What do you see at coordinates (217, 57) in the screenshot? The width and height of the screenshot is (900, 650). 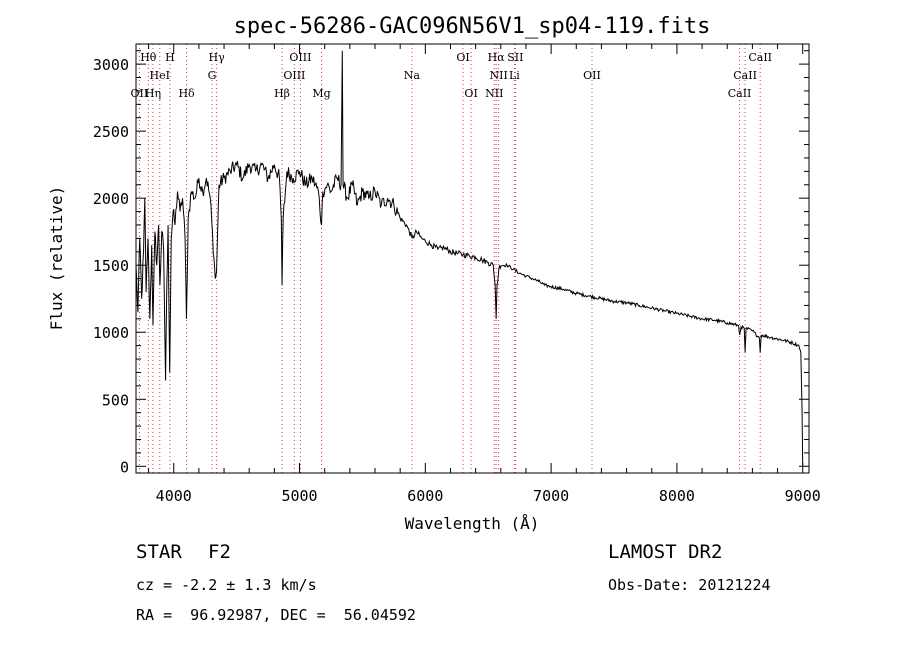 I see `spectral-line-label: Hγ` at bounding box center [217, 57].